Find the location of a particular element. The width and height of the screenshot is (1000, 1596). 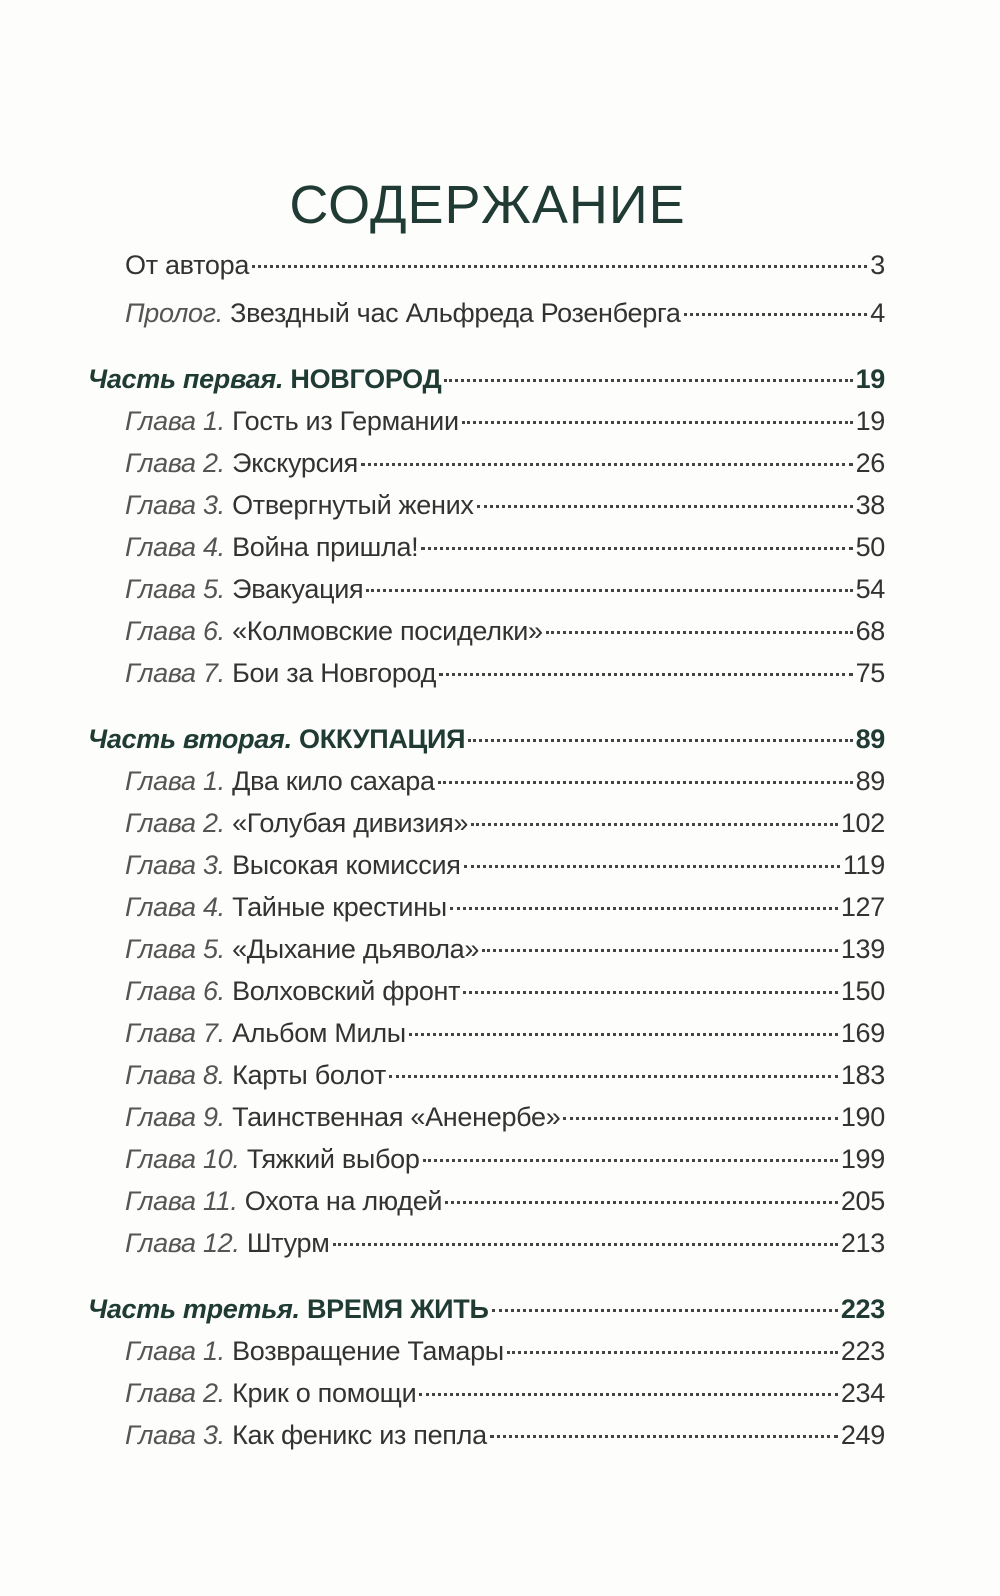

chapter-entry: Глава 3. Отвергнутый жених 38 is located at coordinates (505, 505).